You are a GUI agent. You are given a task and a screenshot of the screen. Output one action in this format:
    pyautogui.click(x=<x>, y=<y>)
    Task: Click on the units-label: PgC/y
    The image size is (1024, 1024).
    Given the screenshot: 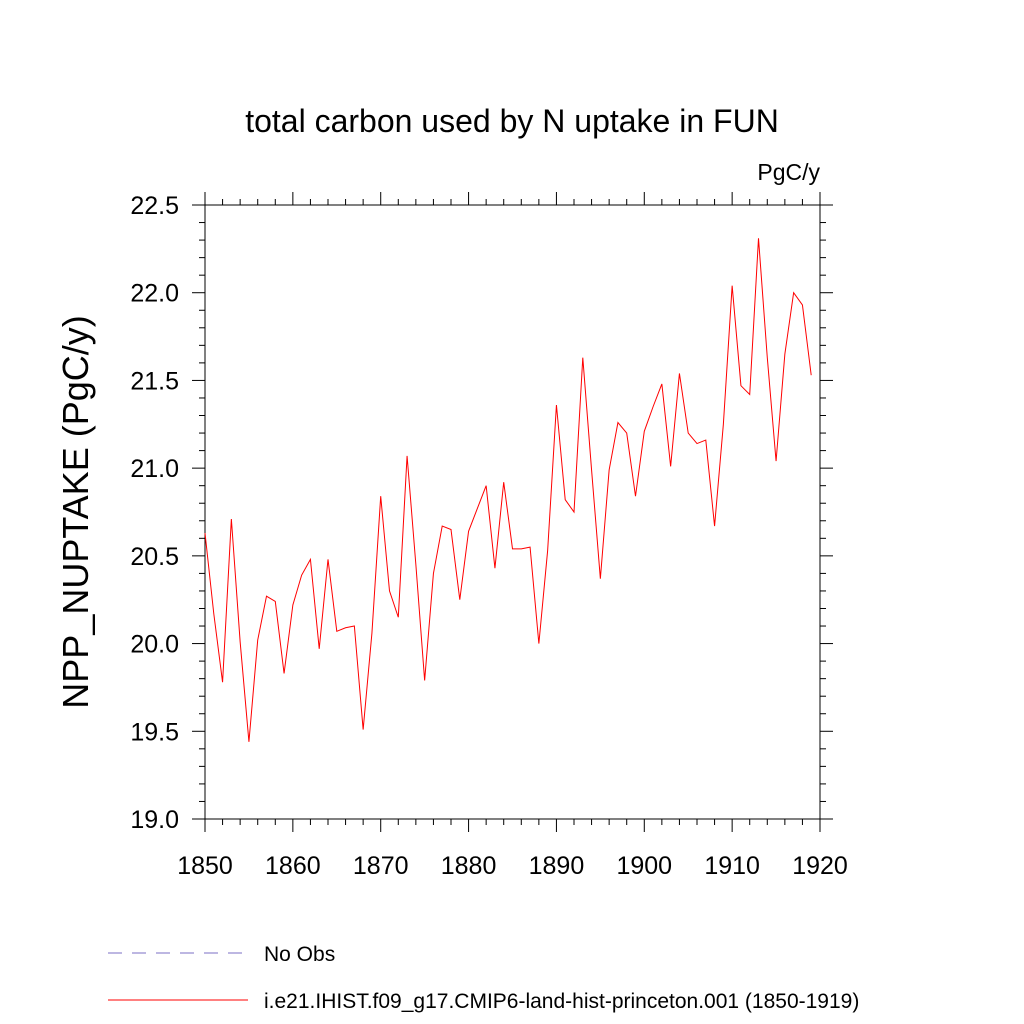 What is the action you would take?
    pyautogui.click(x=788, y=172)
    